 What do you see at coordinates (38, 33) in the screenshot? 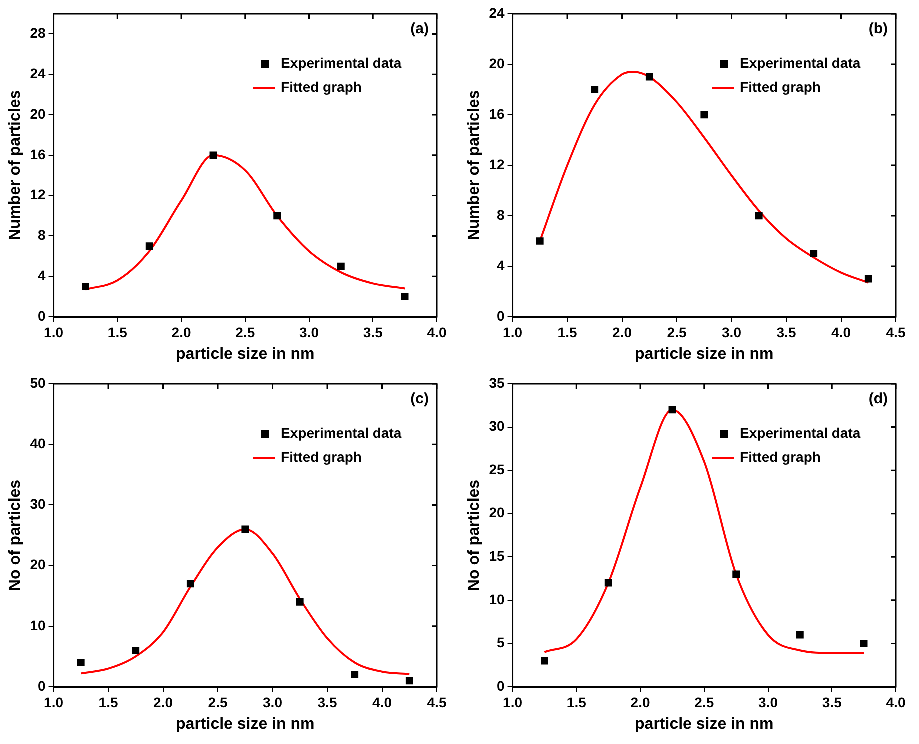
I see `y-tick-label: 28` at bounding box center [38, 33].